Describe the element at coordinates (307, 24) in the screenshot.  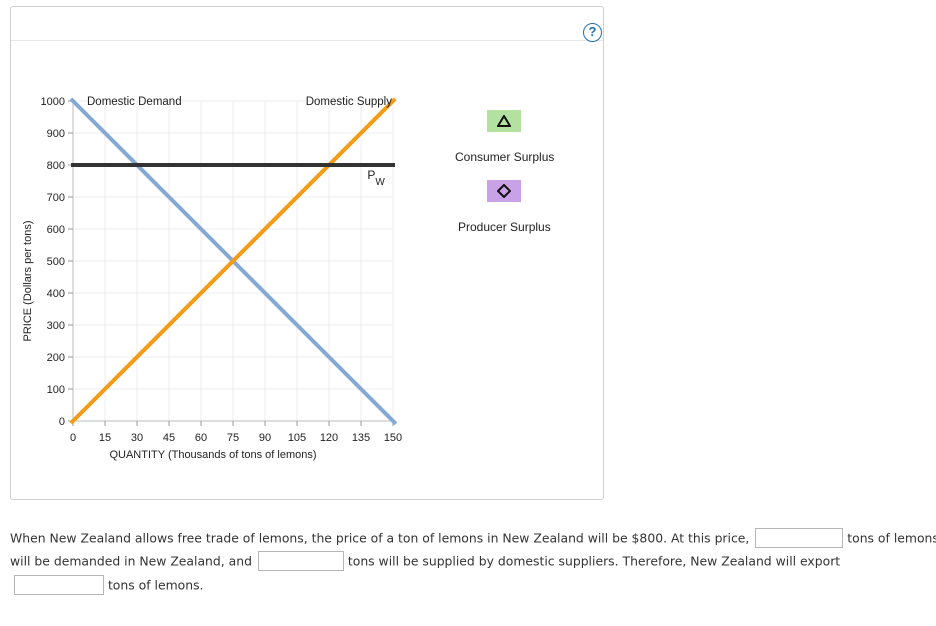
I see `panel-toolbar` at that location.